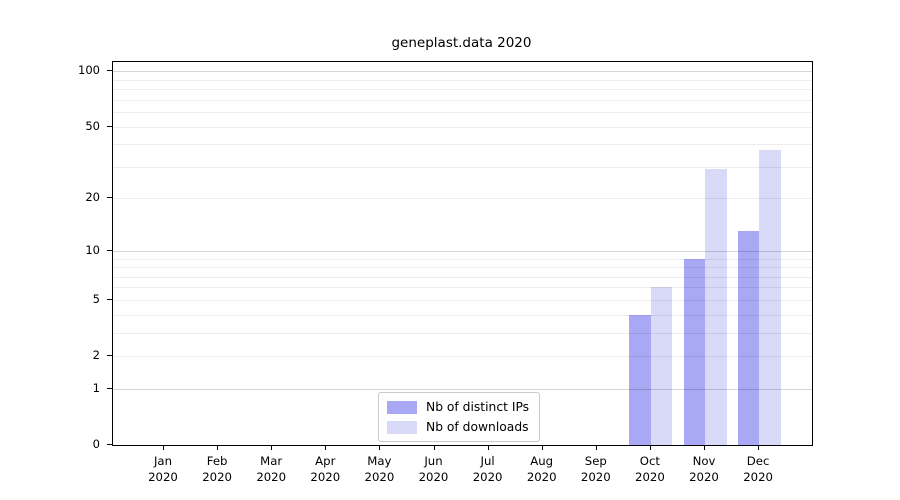  What do you see at coordinates (541, 469) in the screenshot?
I see `x-tick-label-aug: Aug 2020` at bounding box center [541, 469].